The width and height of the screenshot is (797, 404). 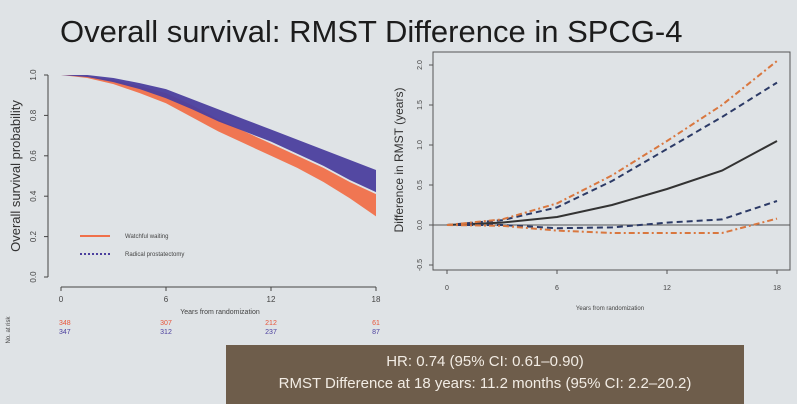 What do you see at coordinates (420, 65) in the screenshot?
I see `y-tick-label: 2.0` at bounding box center [420, 65].